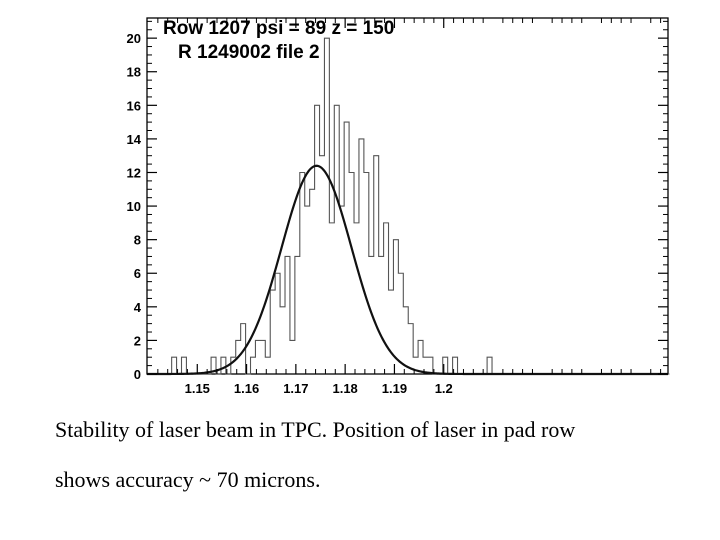 Image resolution: width=720 pixels, height=540 pixels. I want to click on y-tick-label: 6, so click(137, 273).